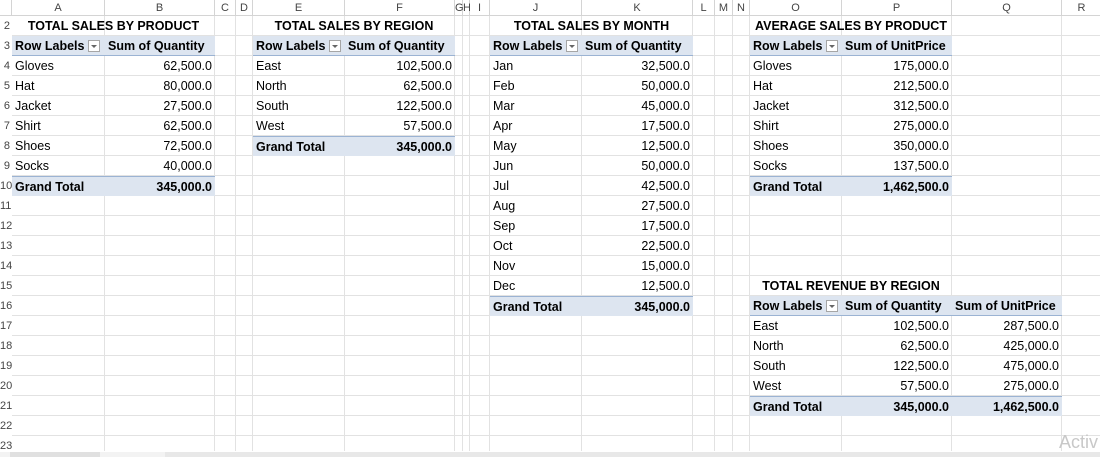 The height and width of the screenshot is (457, 1100). What do you see at coordinates (6, 46) in the screenshot?
I see `row-header: 3` at bounding box center [6, 46].